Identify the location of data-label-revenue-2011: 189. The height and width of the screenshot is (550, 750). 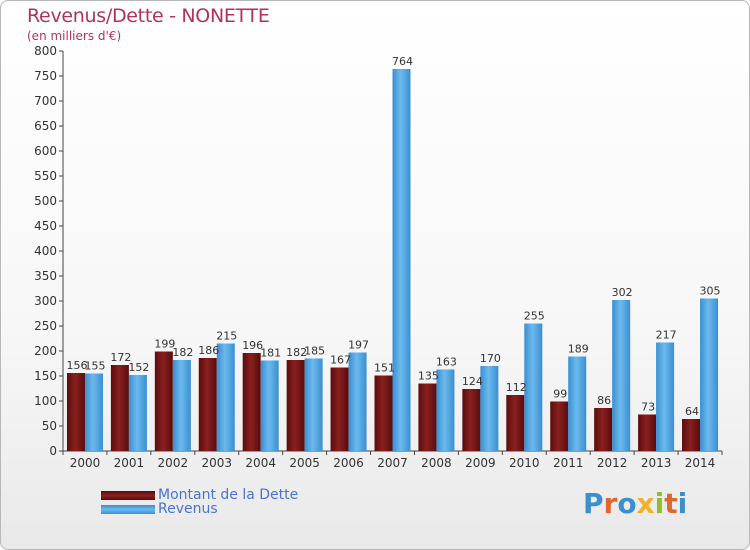
(578, 349).